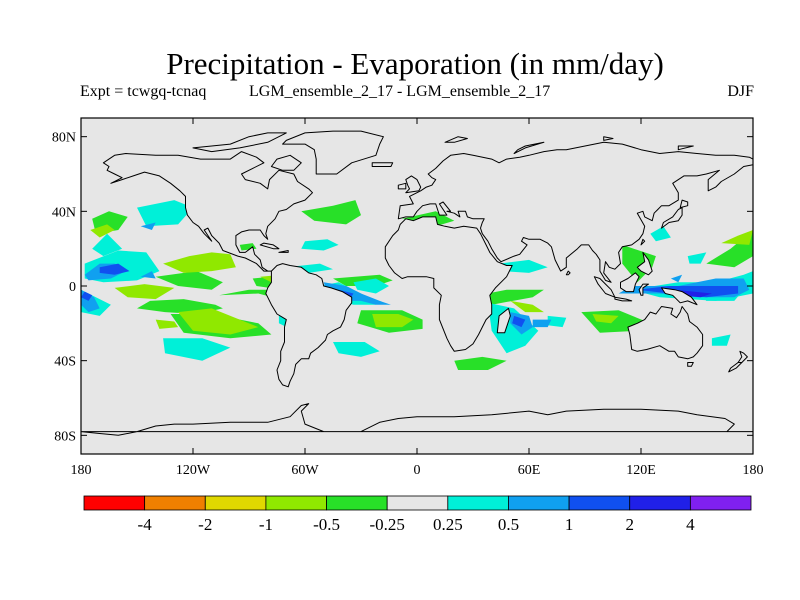 The width and height of the screenshot is (800, 600). What do you see at coordinates (65, 362) in the screenshot?
I see `y-tick-label-3: 40S` at bounding box center [65, 362].